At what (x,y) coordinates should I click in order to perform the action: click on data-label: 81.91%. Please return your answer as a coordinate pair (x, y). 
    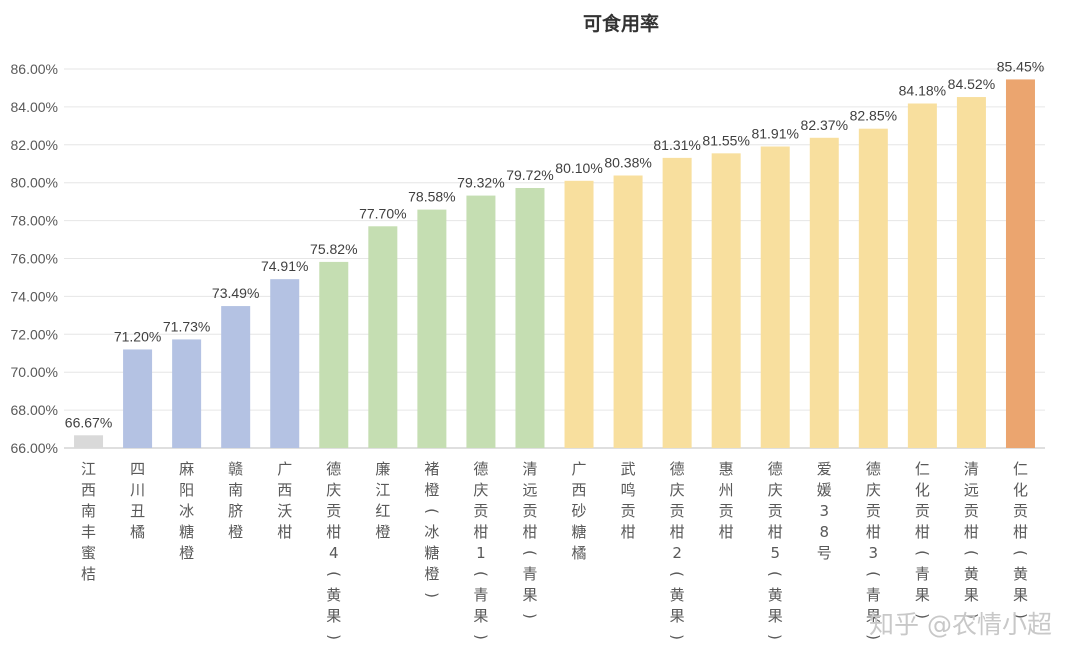
    Looking at the image, I should click on (774, 134).